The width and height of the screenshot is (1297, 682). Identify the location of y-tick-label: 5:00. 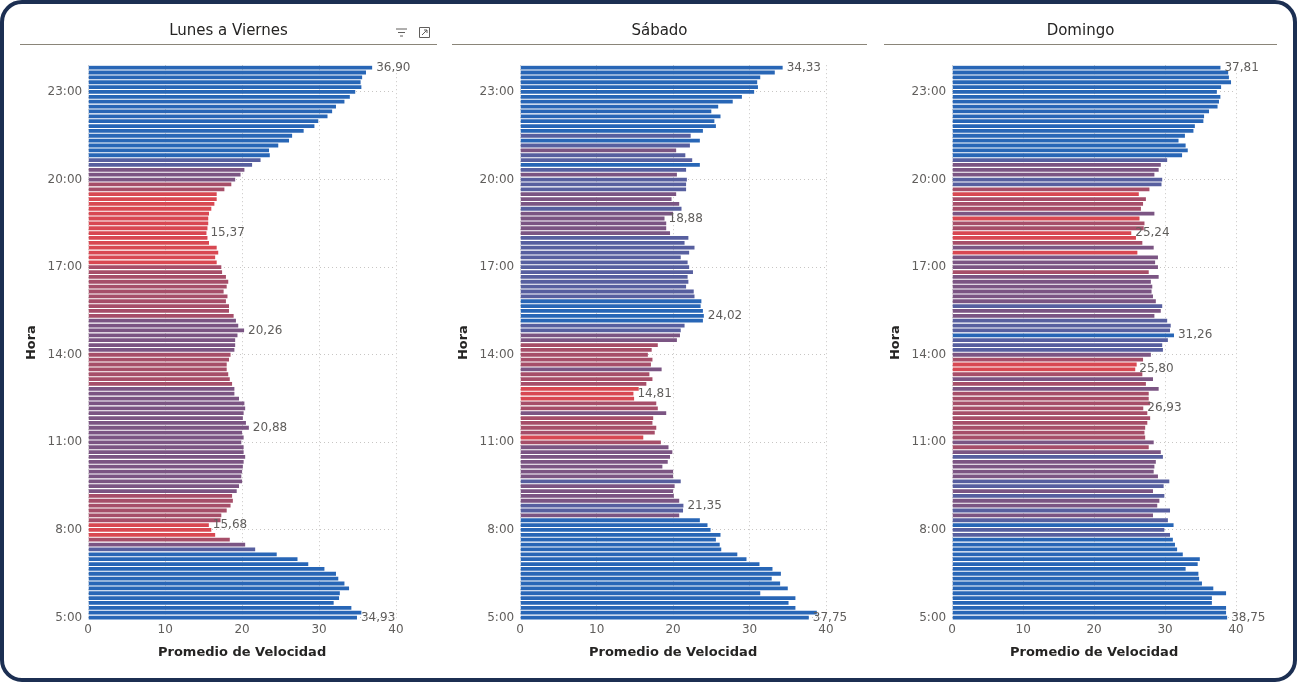
(501, 616).